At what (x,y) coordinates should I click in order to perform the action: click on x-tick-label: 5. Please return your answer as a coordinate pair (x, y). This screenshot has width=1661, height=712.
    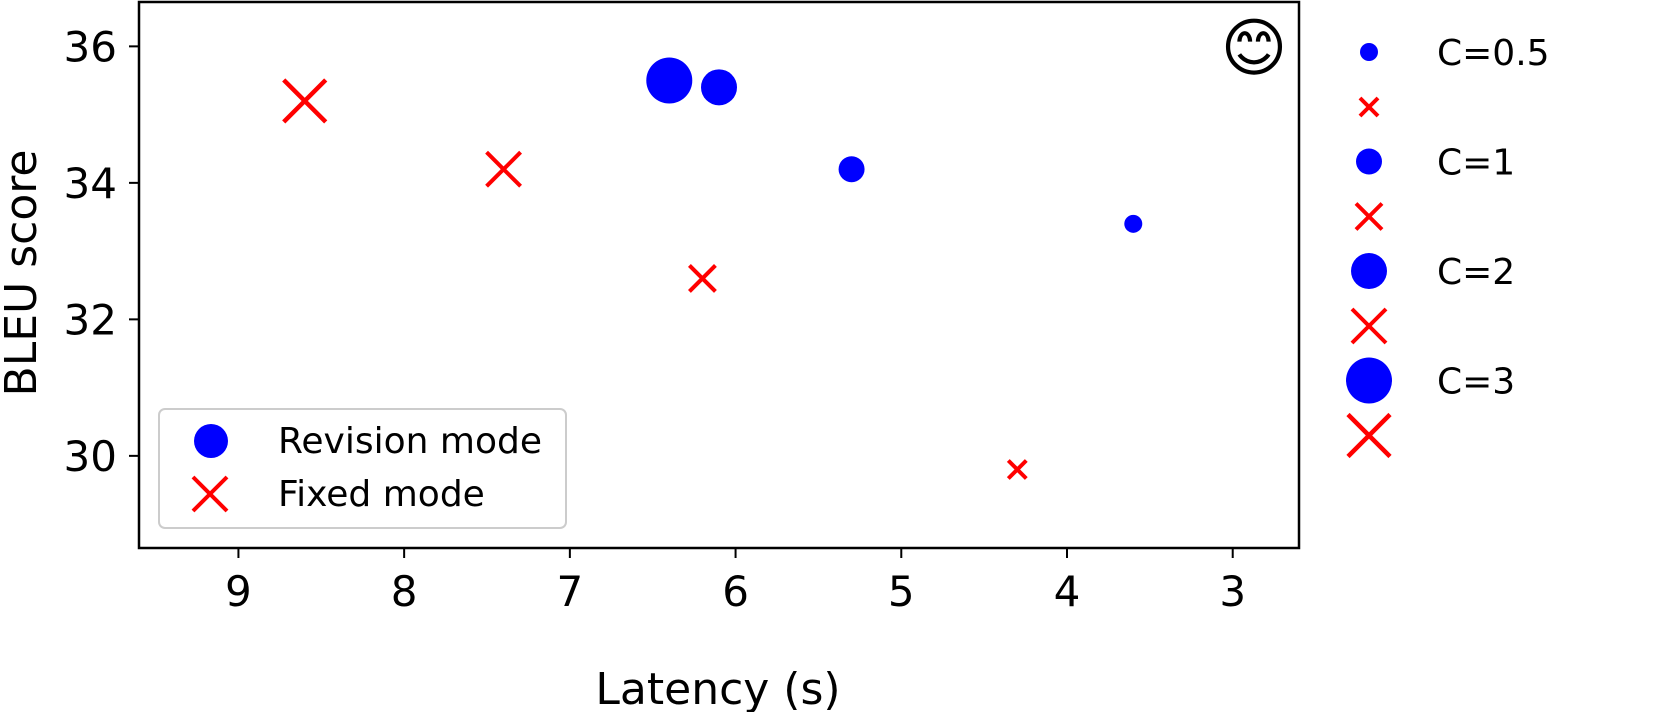
    Looking at the image, I should click on (901, 591).